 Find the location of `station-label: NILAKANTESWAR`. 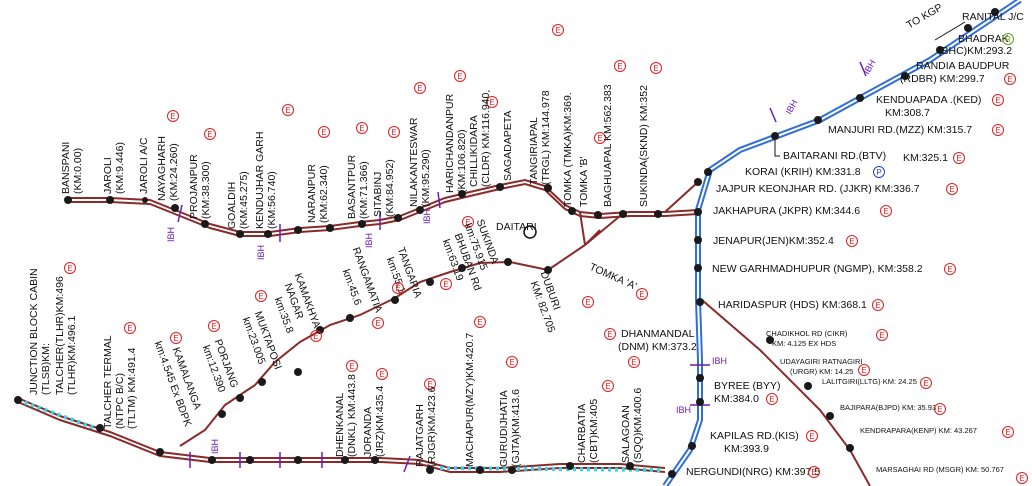

station-label: NILAKANTESWAR is located at coordinates (414, 162).